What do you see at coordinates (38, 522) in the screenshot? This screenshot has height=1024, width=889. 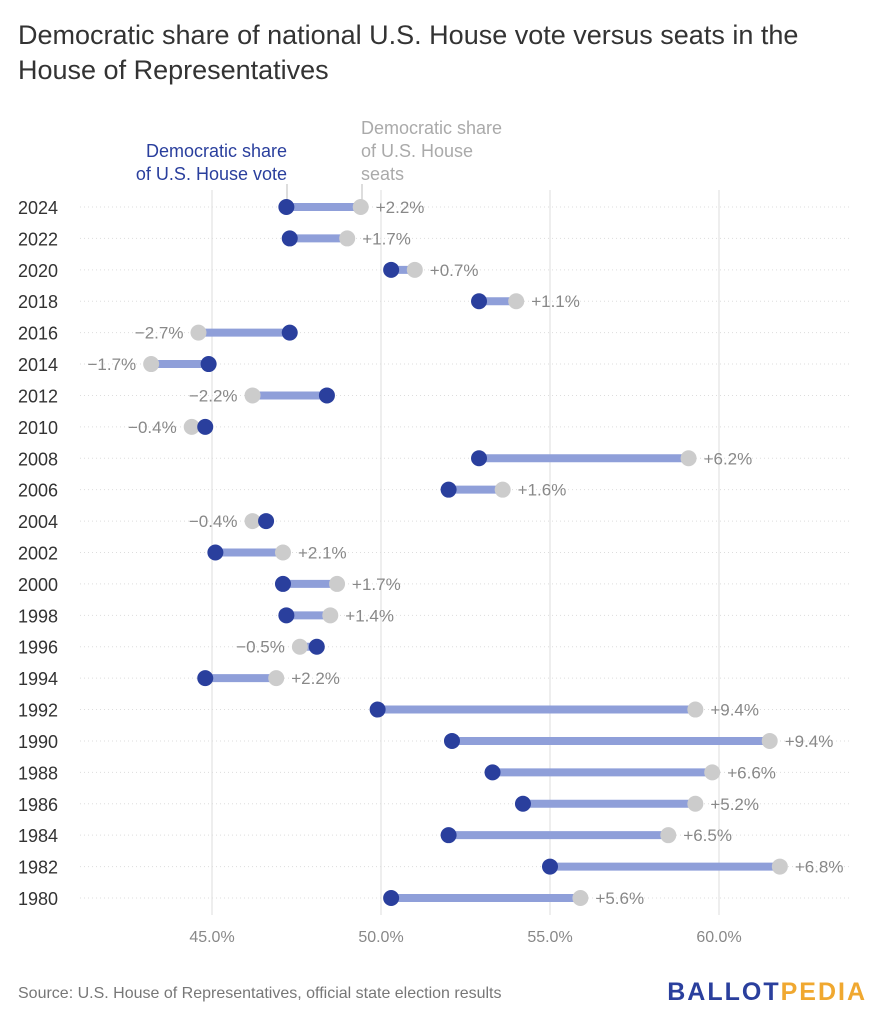 I see `year-label: 2004` at bounding box center [38, 522].